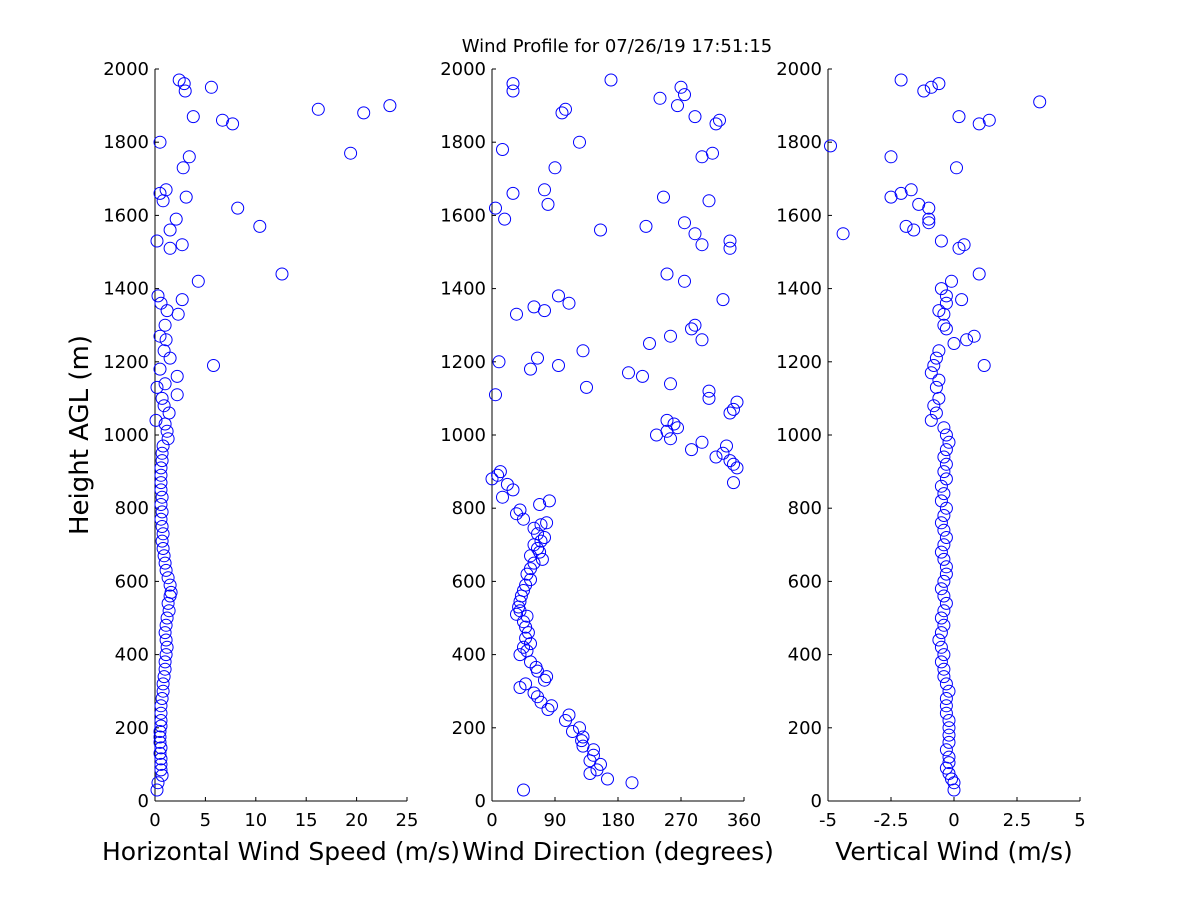 This screenshot has width=1200, height=900. Describe the element at coordinates (555, 820) in the screenshot. I see `x-tick-label: 90` at that location.